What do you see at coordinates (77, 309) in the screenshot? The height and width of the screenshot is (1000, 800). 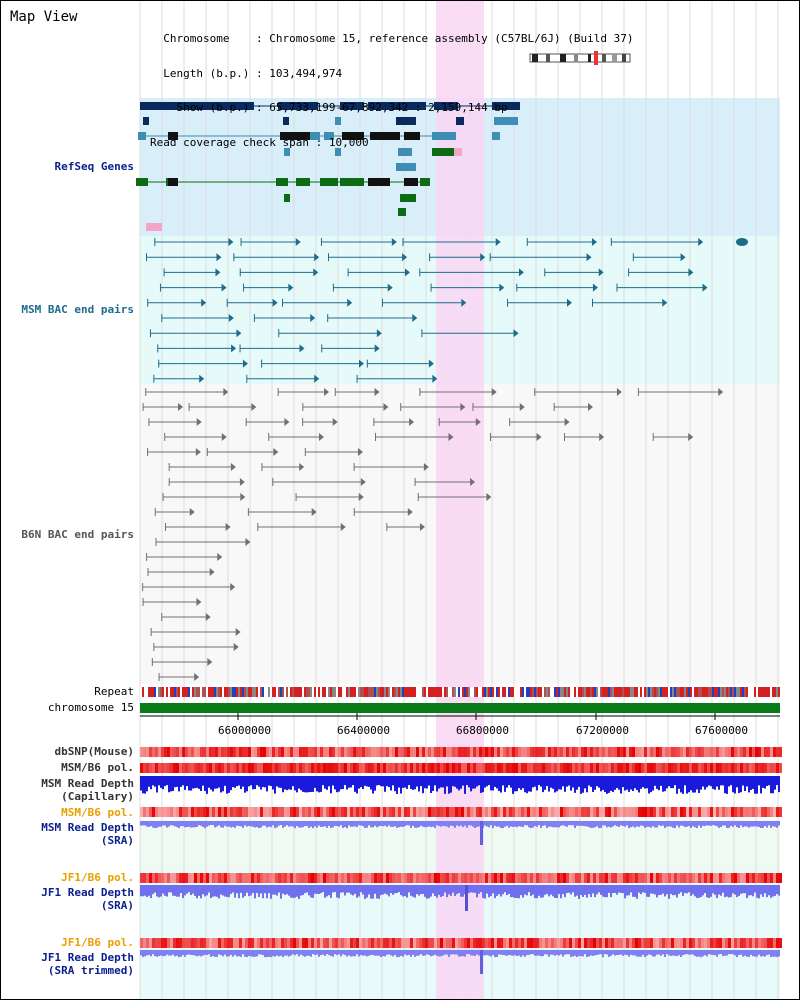 I see `track-label-msm-bac: MSM BAC end pairs` at bounding box center [77, 309].